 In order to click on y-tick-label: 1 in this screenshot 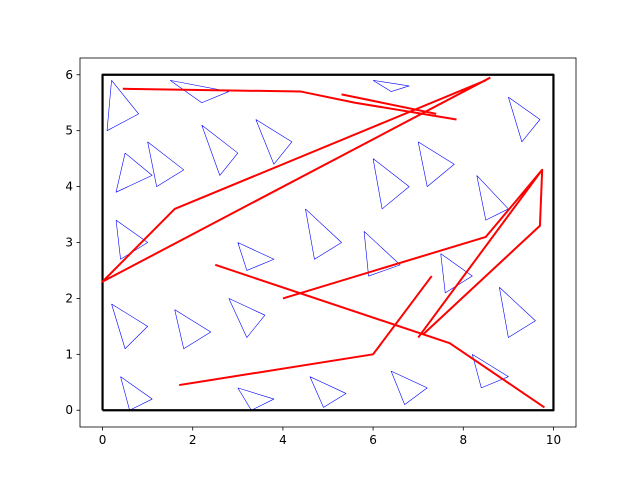, I will do `click(69, 354)`.